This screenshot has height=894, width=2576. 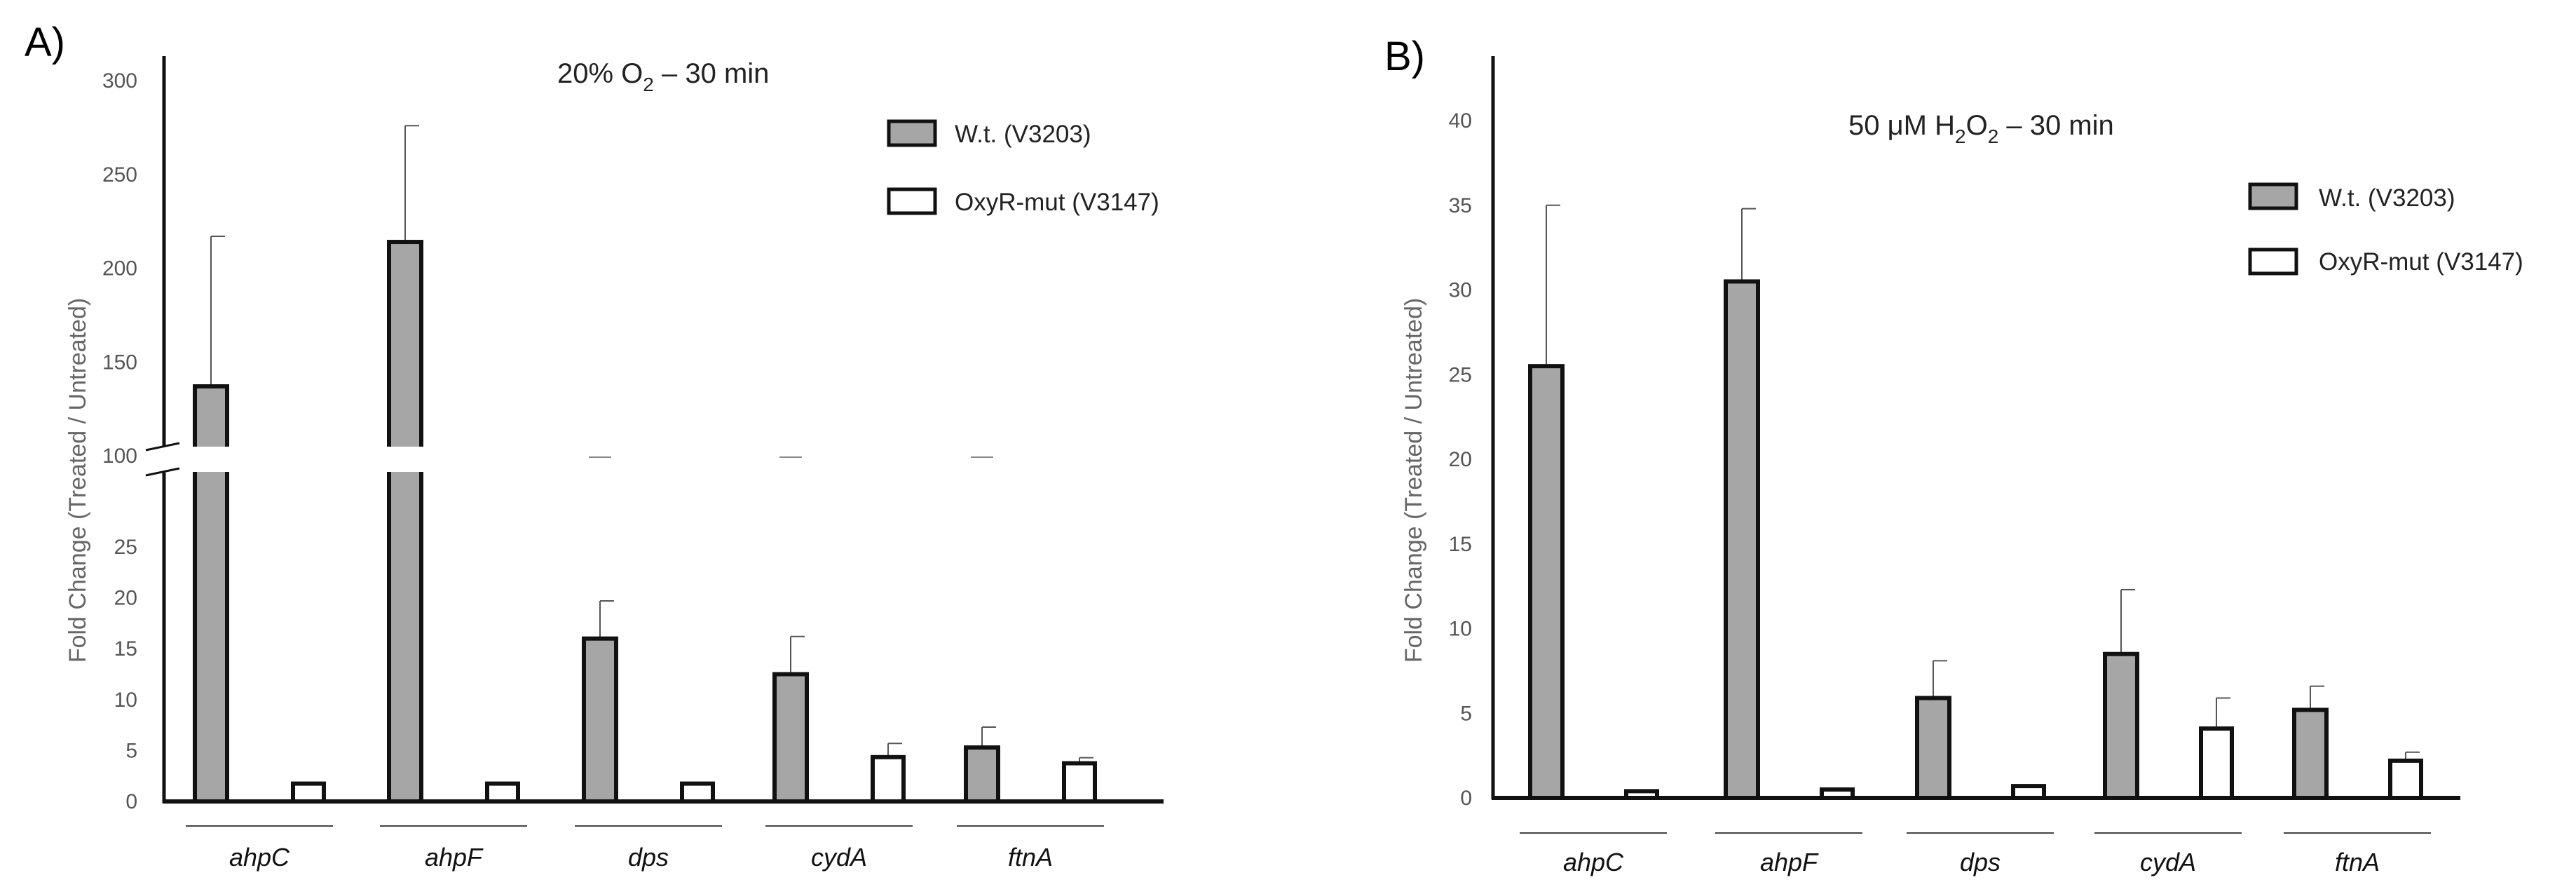 I want to click on y-tick-label: 200, so click(x=119, y=268).